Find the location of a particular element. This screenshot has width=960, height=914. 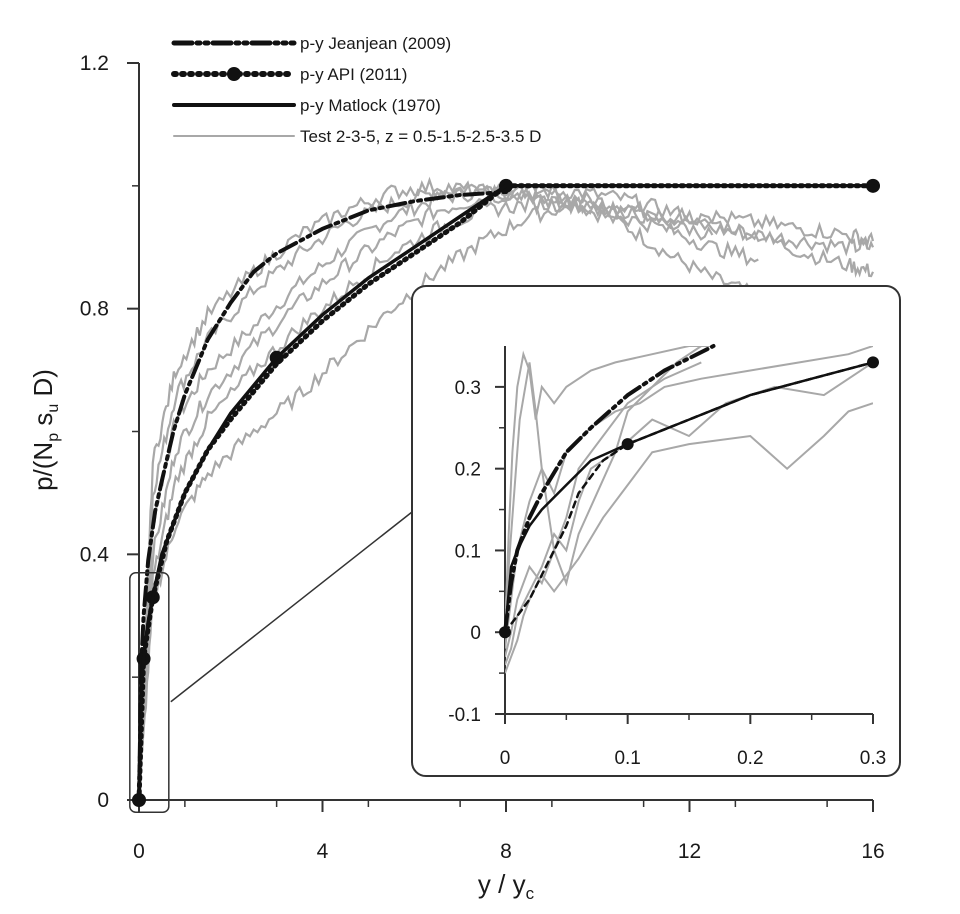

x-tick-label: 16 is located at coordinates (872, 851).